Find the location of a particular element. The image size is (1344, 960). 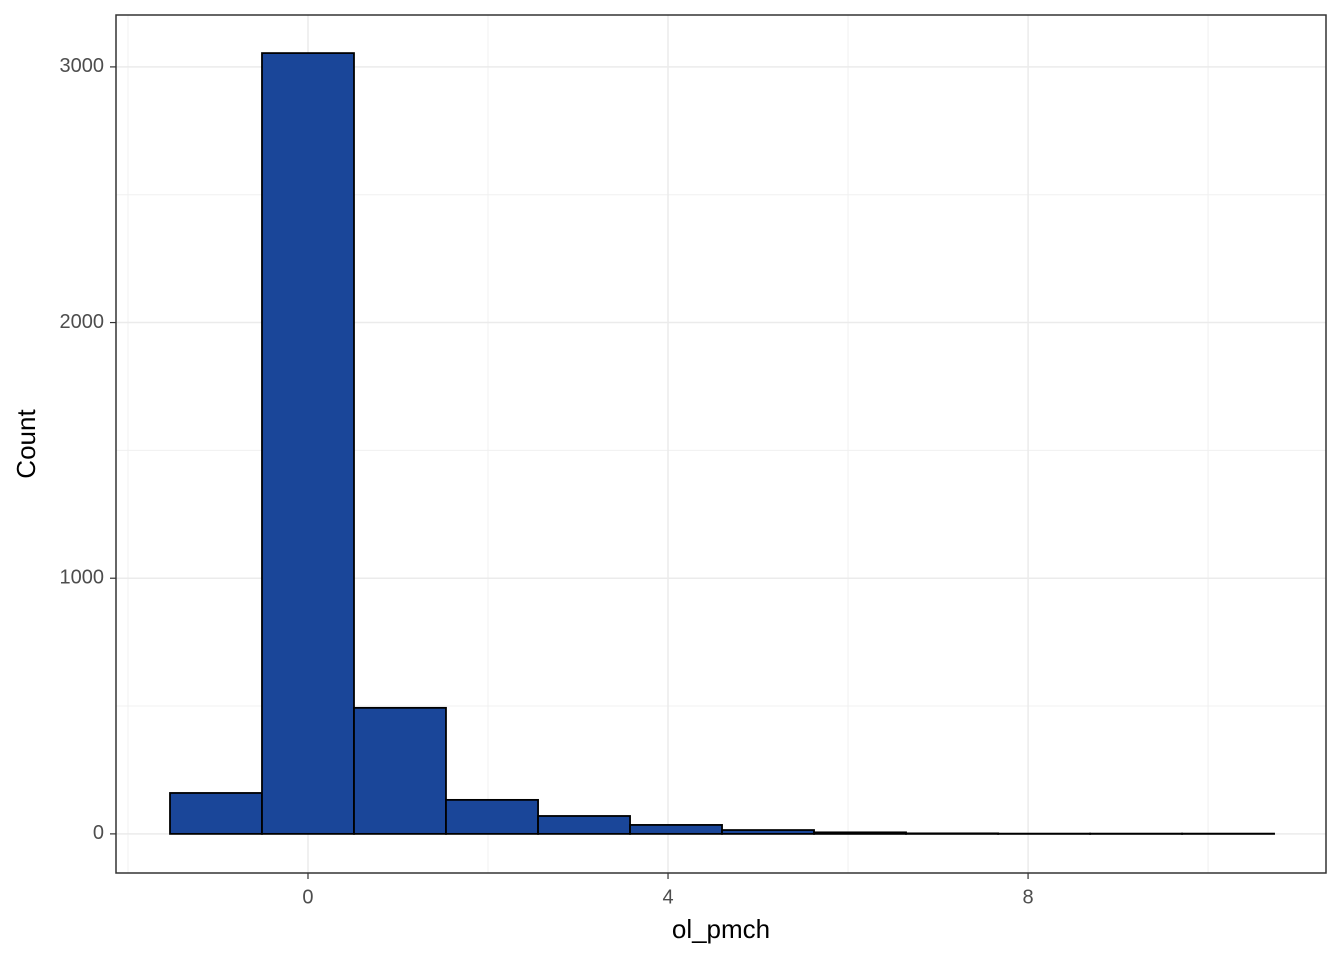

y-tick-label: 1000 is located at coordinates (82, 578).